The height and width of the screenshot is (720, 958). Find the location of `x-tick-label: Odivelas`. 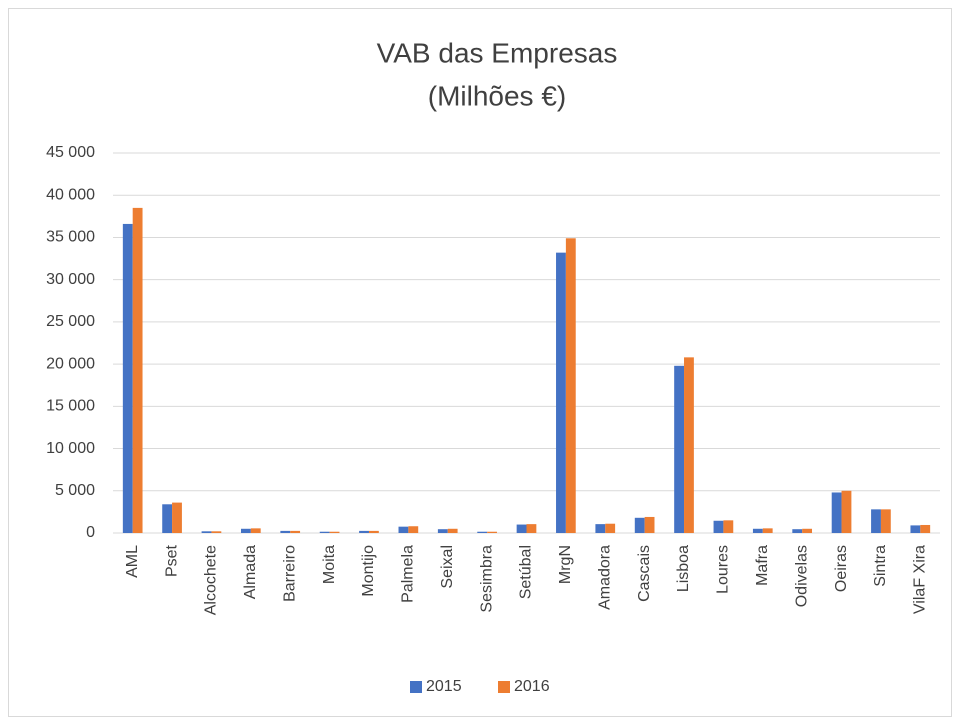

x-tick-label: Odivelas is located at coordinates (801, 576).